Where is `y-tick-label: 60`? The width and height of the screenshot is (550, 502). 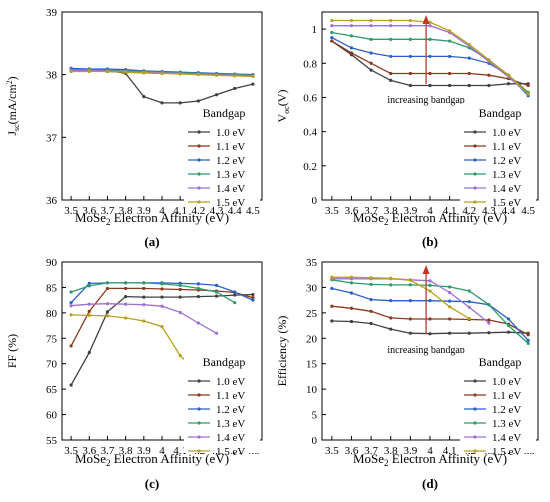 y-tick-label: 60 is located at coordinates (52, 416).